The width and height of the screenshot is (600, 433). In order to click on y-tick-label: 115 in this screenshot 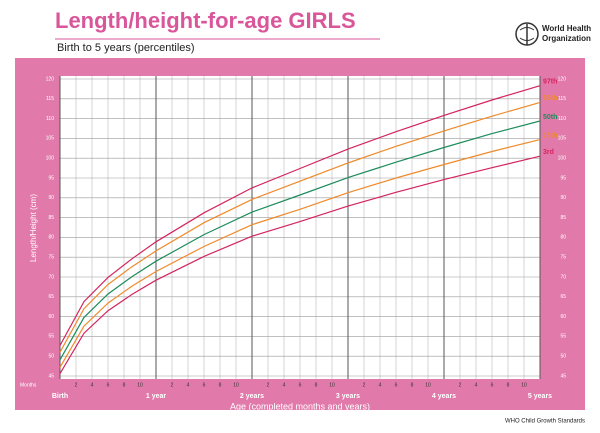, I will do `click(50, 99)`.